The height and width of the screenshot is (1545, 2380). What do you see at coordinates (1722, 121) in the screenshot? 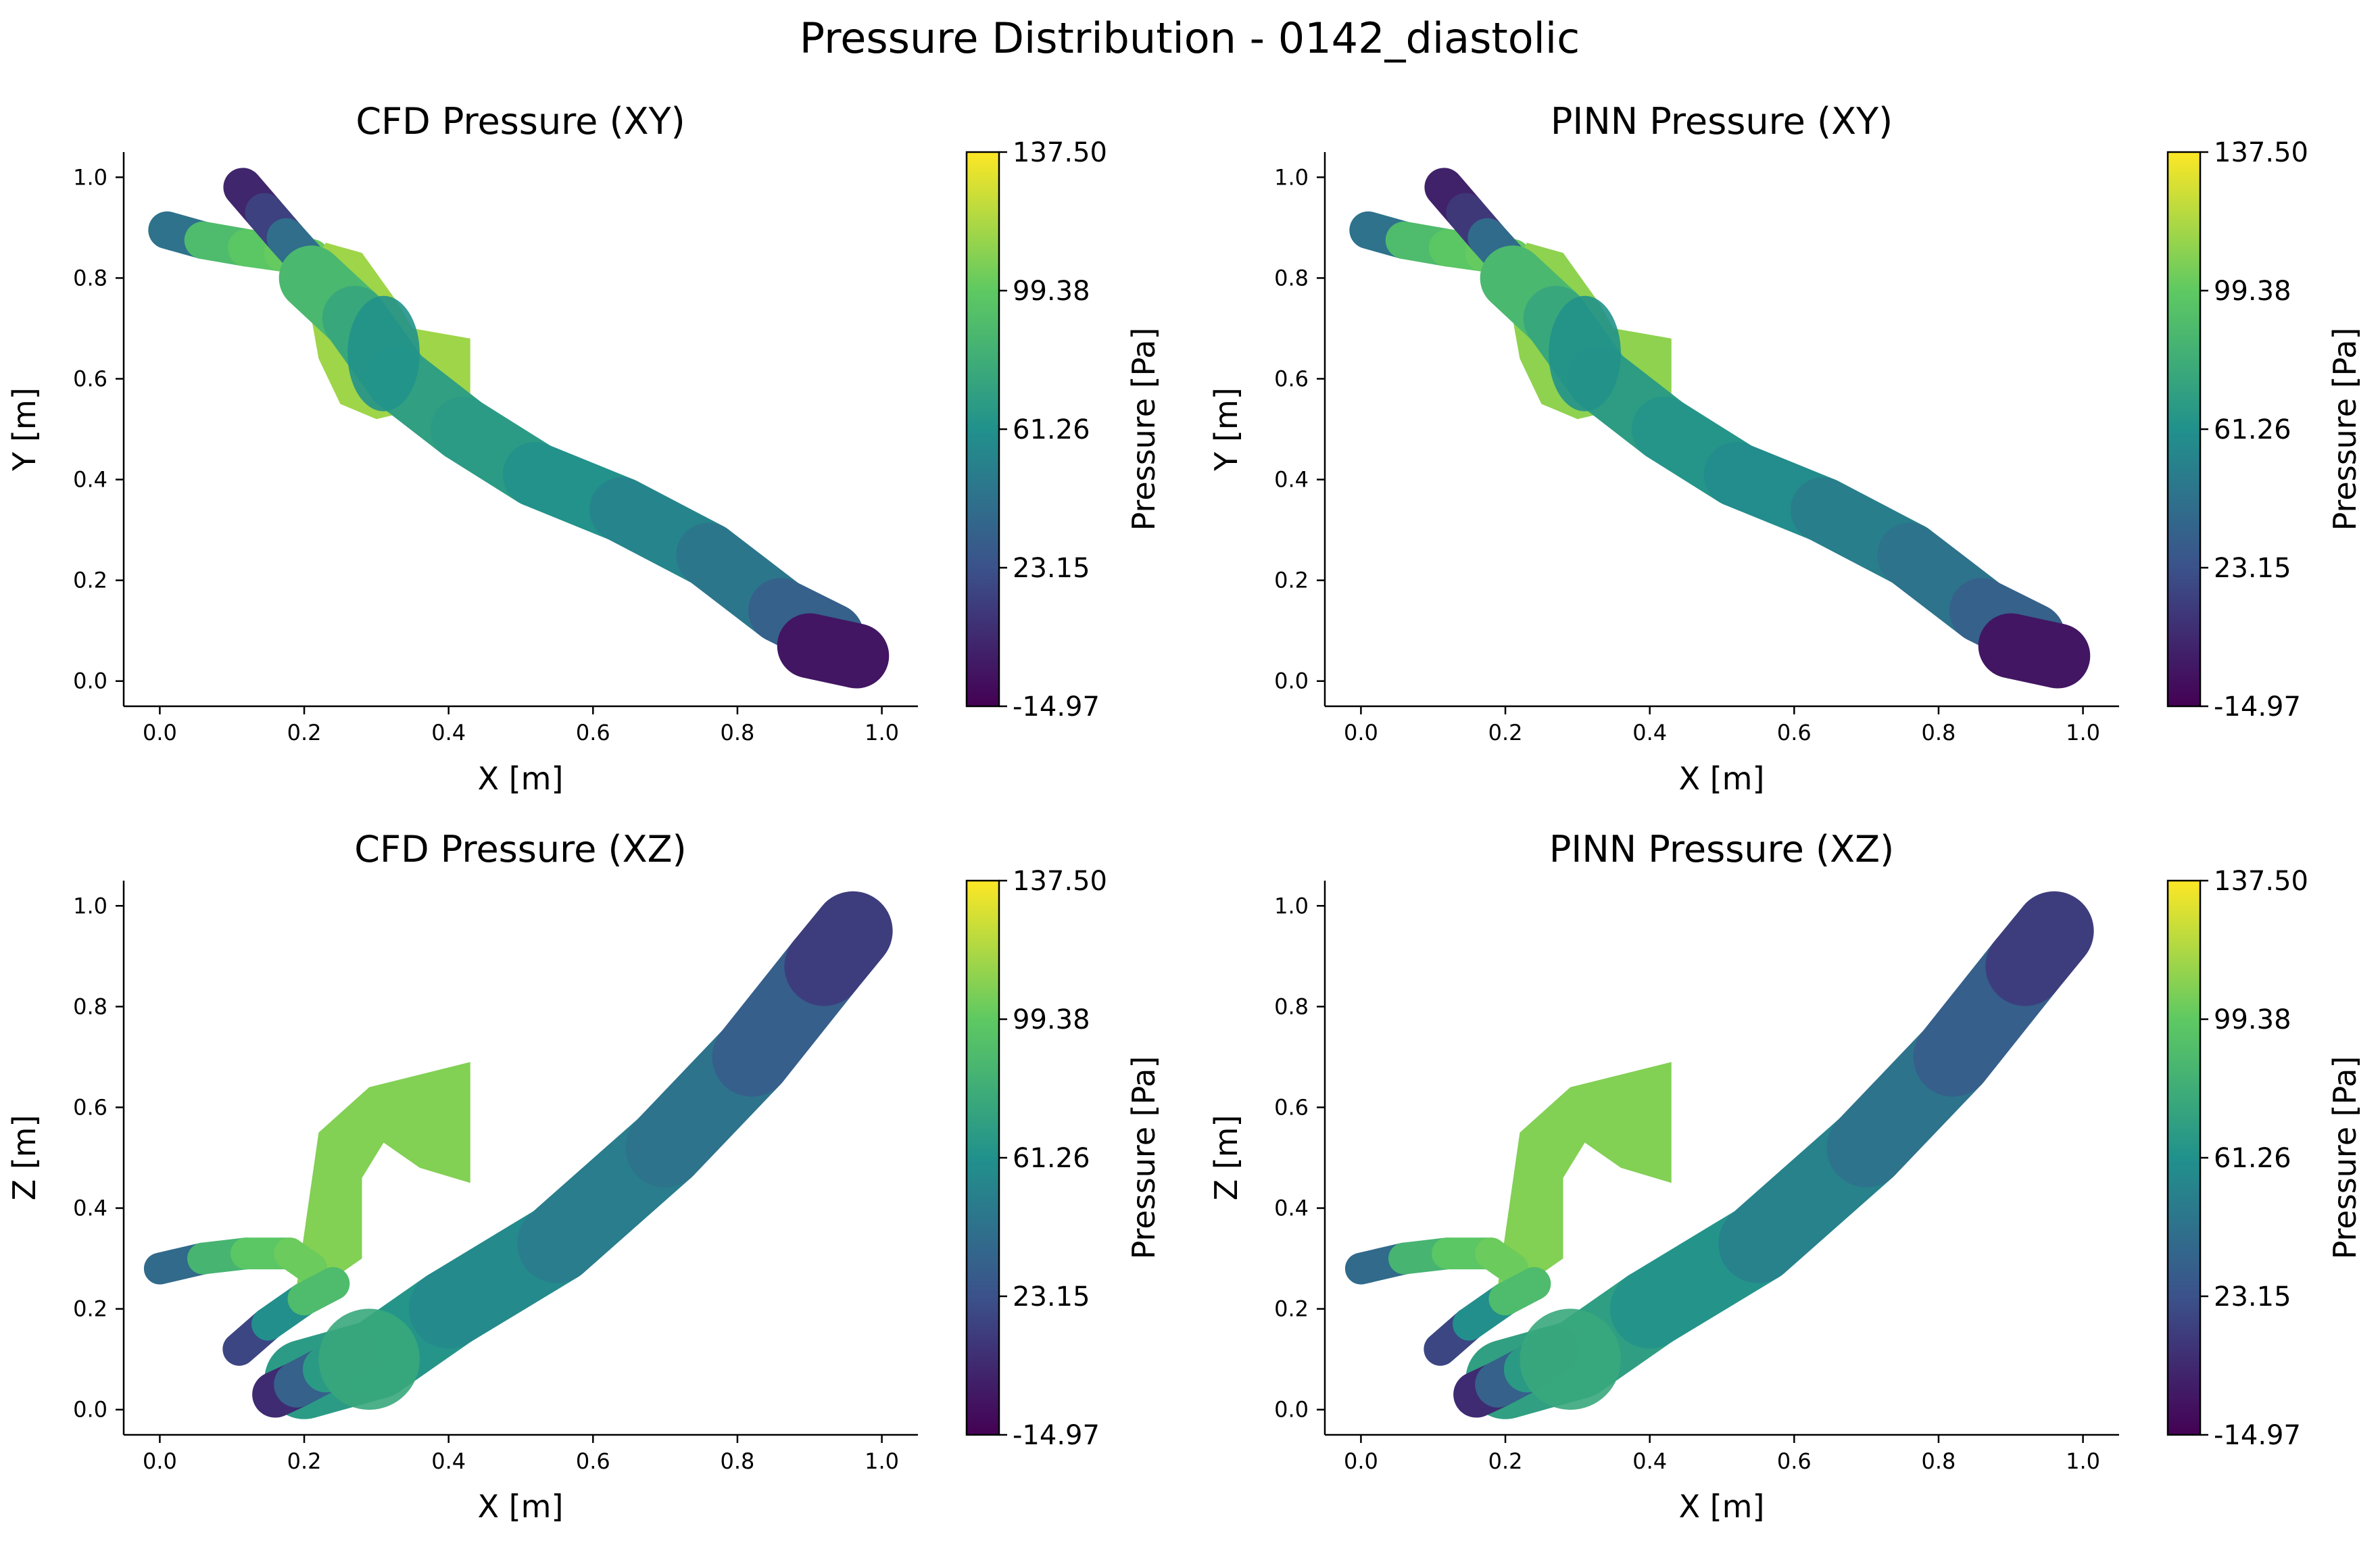
I see `panel-title: PINN Pressure (XY)` at bounding box center [1722, 121].